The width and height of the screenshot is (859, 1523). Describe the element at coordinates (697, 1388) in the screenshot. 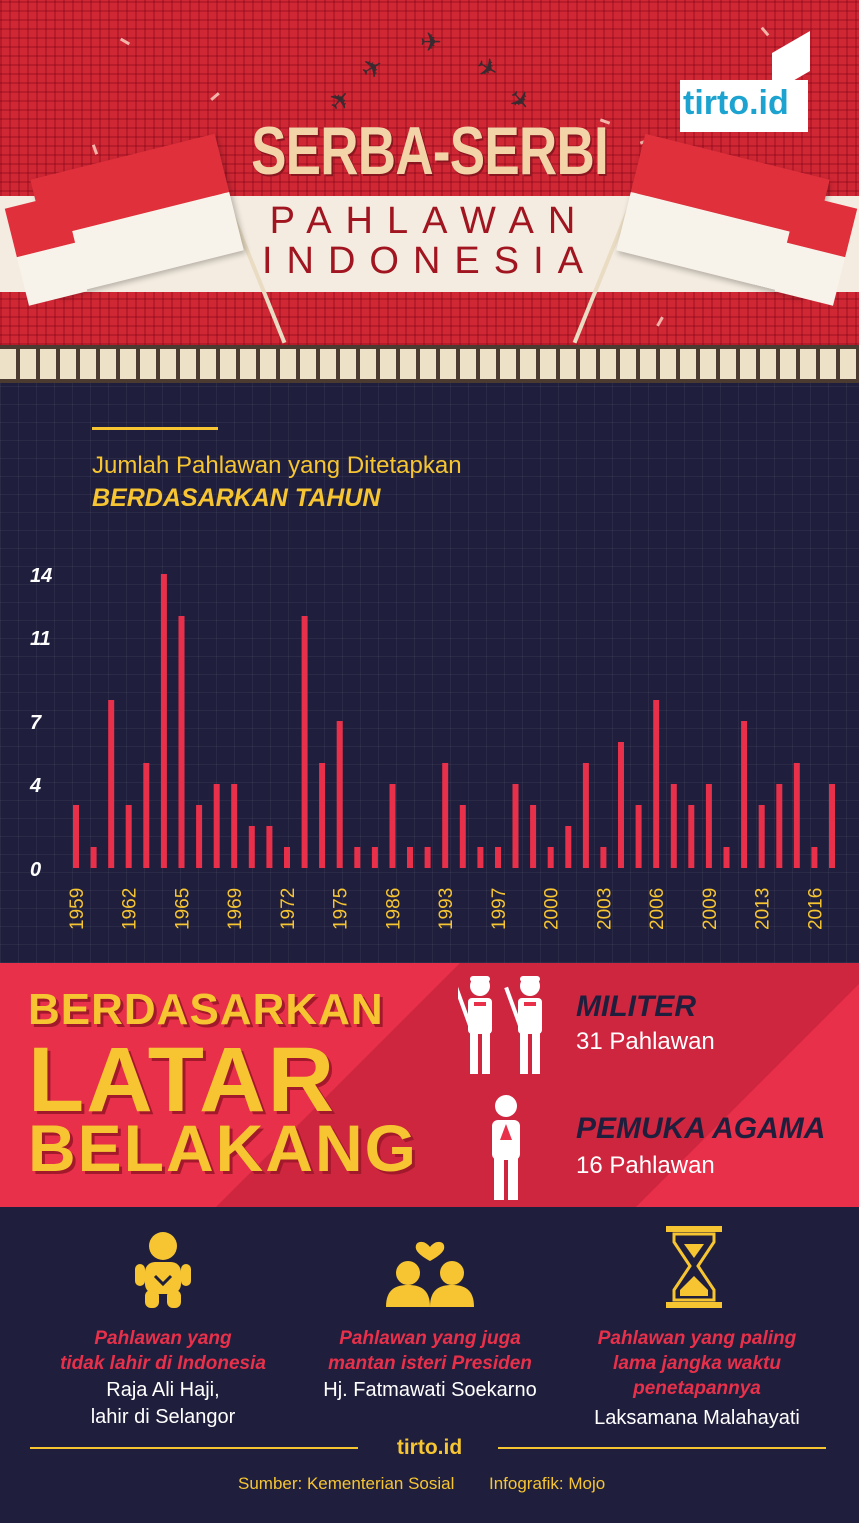

I see `fact-3-title-3: penetapannya` at that location.